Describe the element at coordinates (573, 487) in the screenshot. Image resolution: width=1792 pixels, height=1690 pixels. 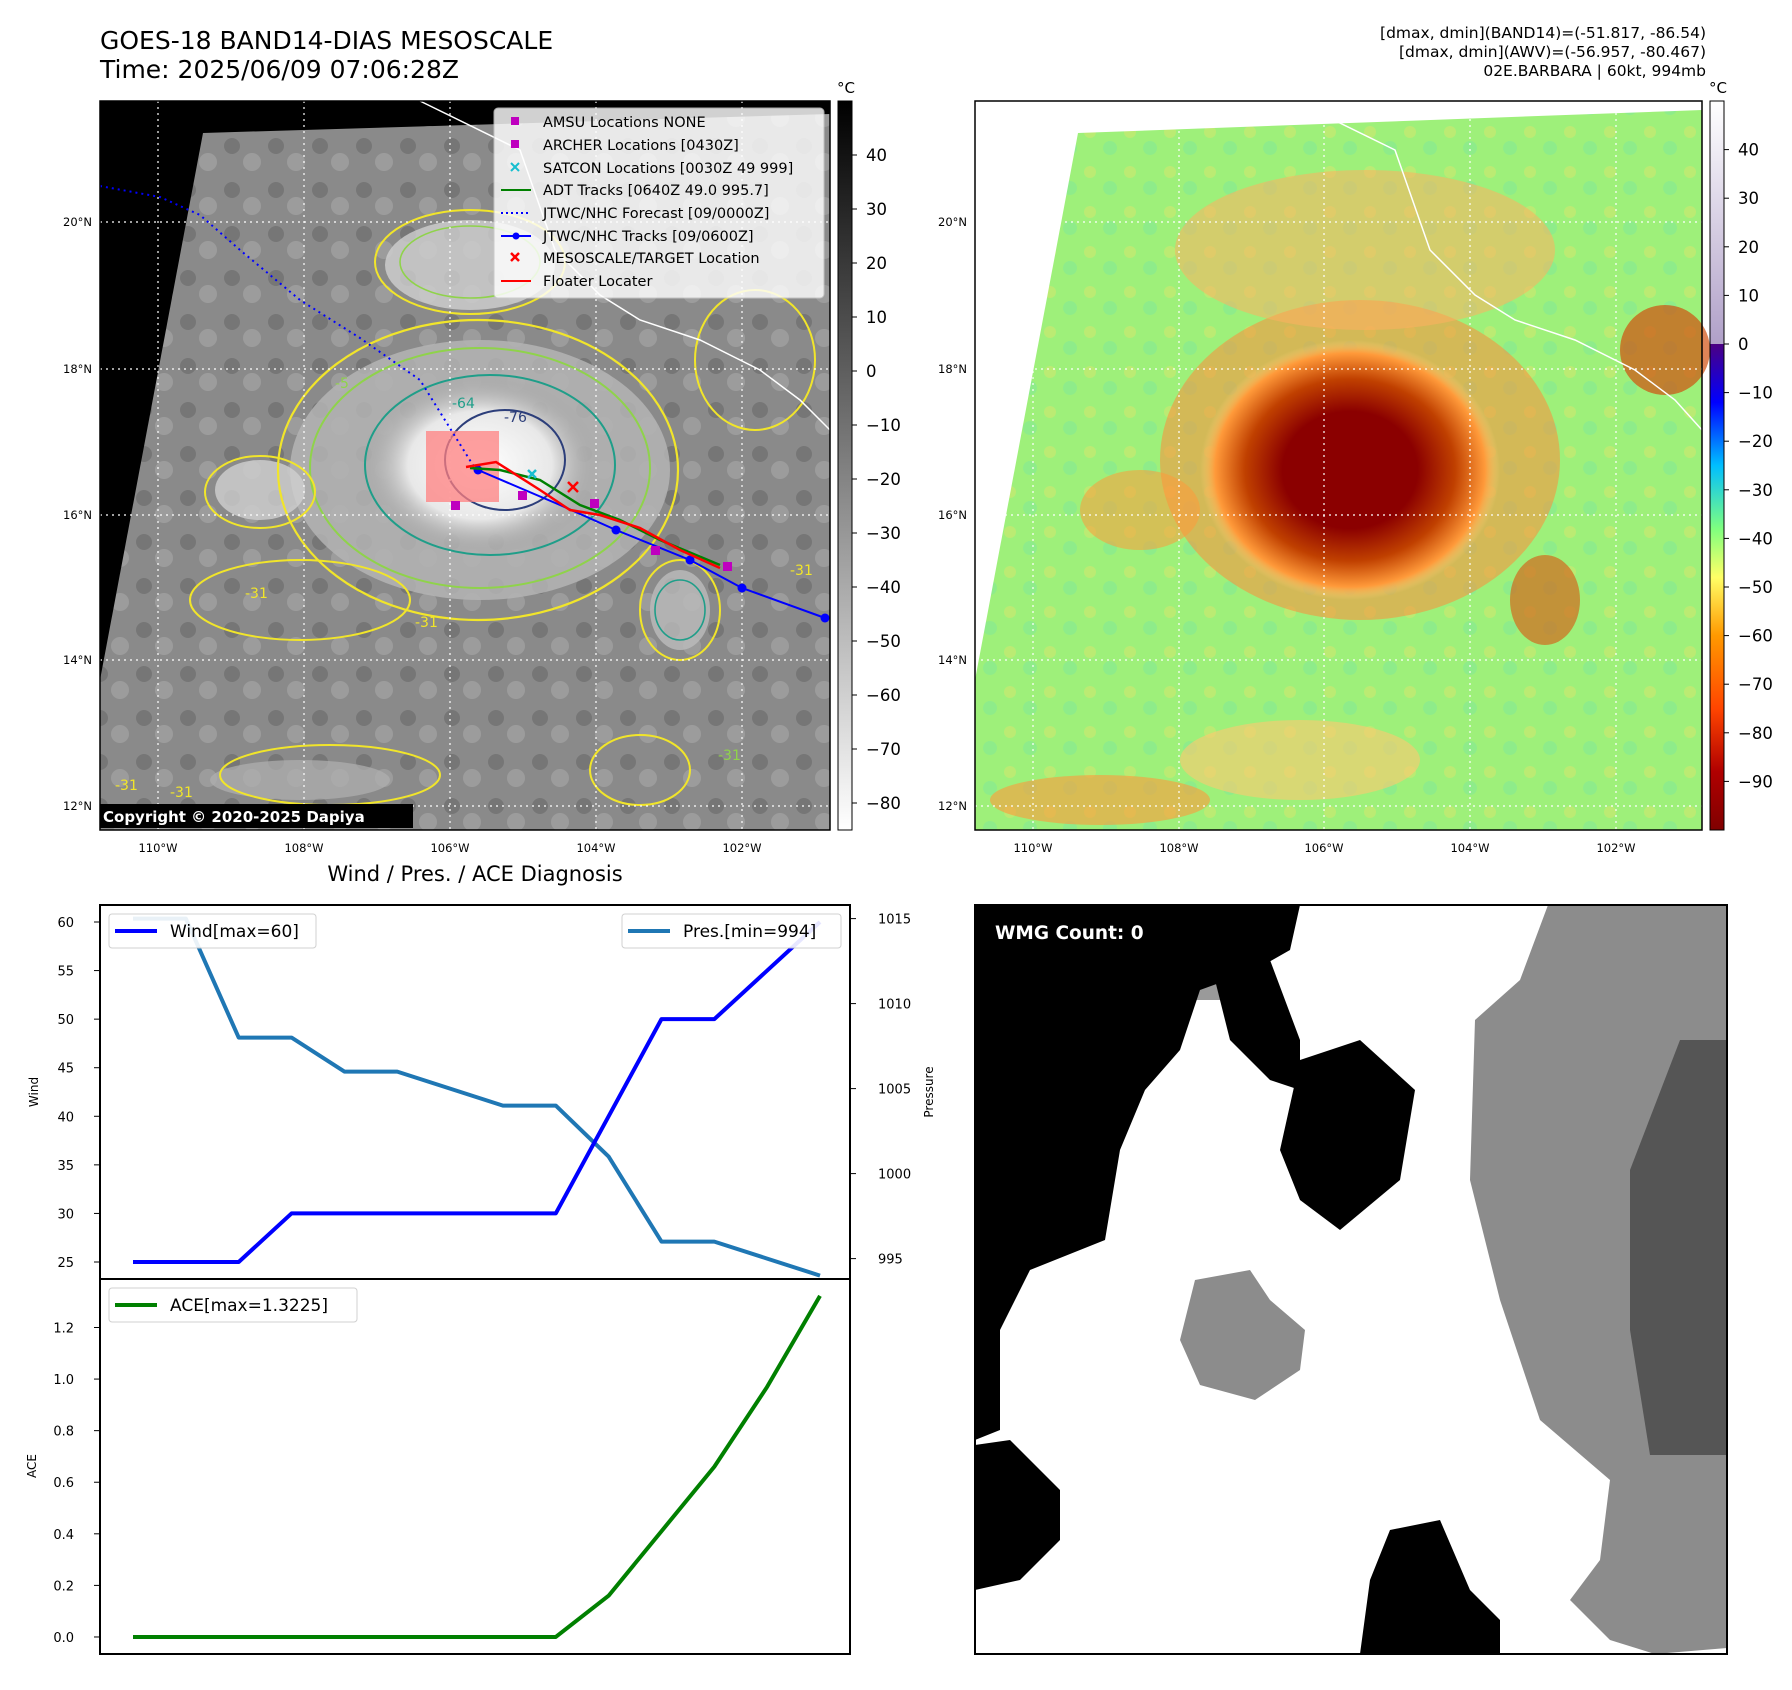
I see `mesoscale-target-marker` at that location.